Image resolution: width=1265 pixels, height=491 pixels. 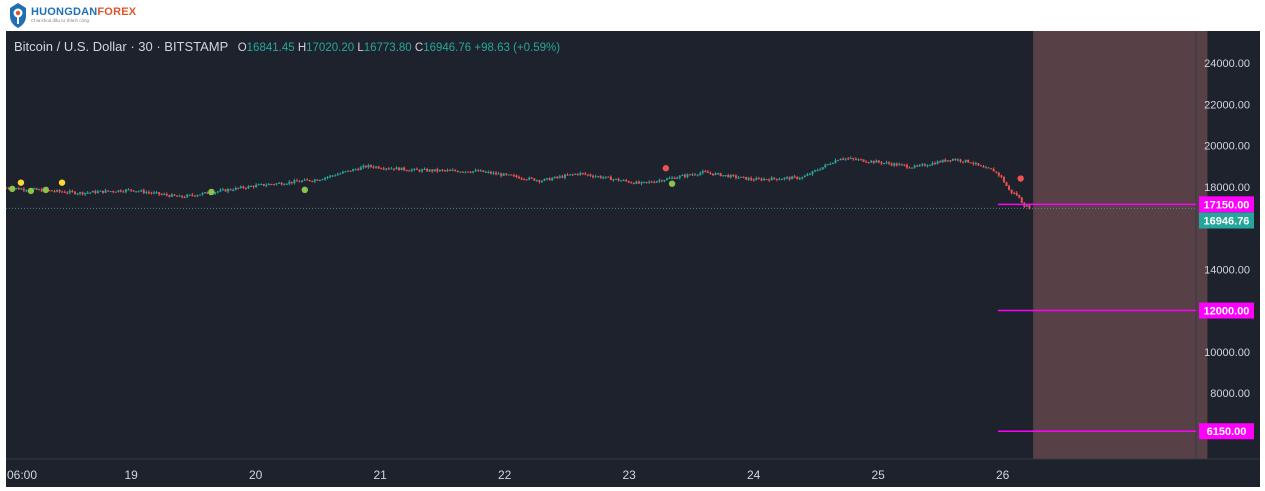 I want to click on high-label: H, so click(x=302, y=48).